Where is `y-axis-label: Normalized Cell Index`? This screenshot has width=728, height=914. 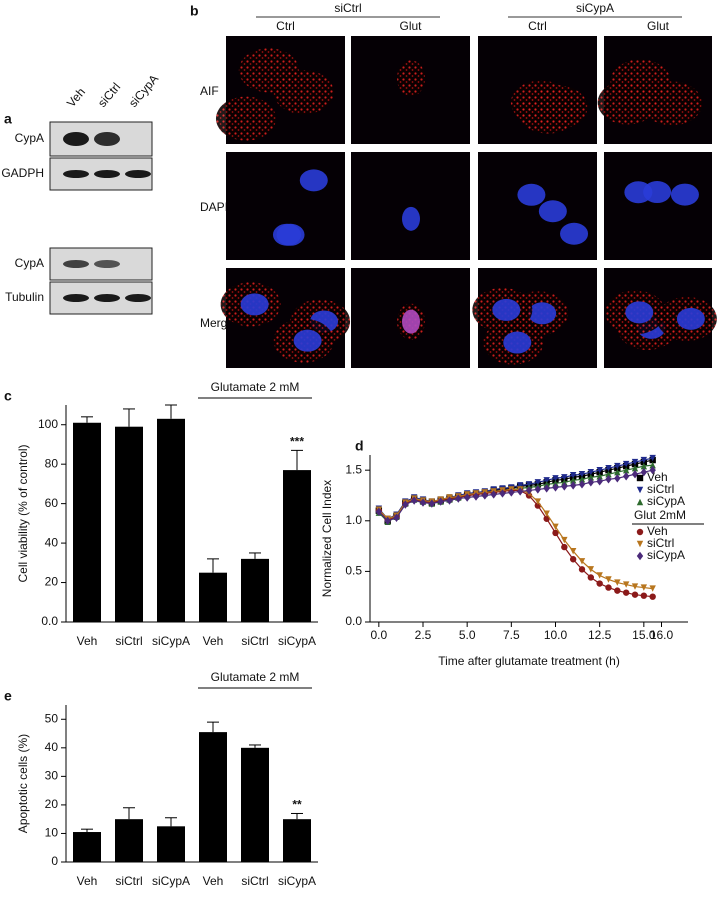
y-axis-label: Normalized Cell Index is located at coordinates (327, 538).